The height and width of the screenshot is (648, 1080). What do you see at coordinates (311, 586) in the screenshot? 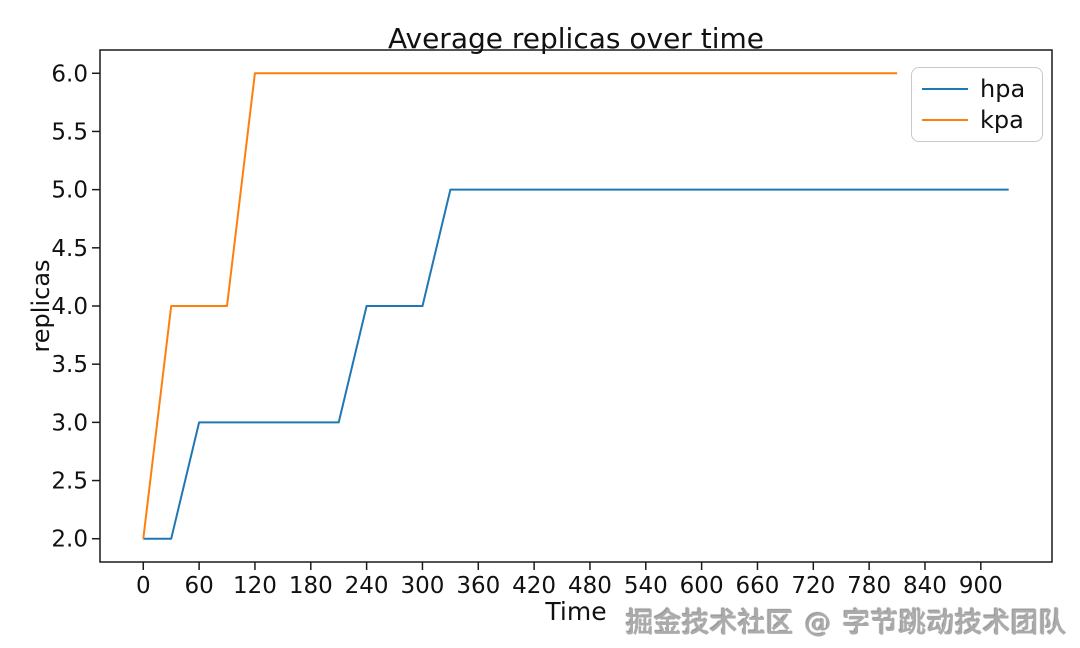
I see `x-tick-label: 180` at bounding box center [311, 586].